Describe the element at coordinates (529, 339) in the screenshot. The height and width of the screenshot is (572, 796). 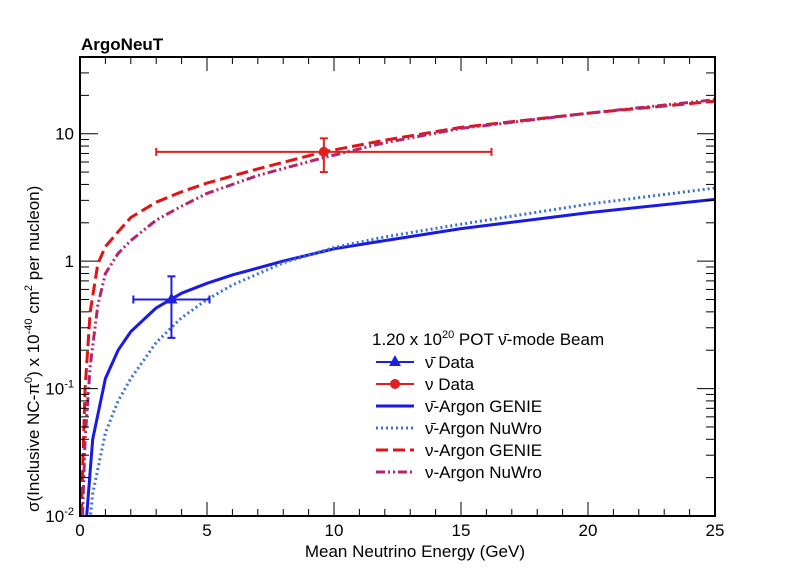
I see `legend-header-post: POT ν̄-mode Beam` at that location.